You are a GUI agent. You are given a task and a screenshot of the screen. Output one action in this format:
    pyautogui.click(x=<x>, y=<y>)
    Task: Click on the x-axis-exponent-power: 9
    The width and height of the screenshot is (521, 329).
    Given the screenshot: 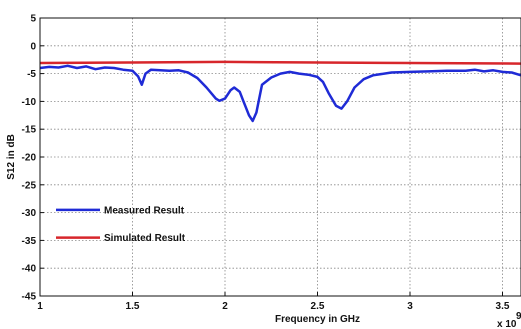 What is the action you would take?
    pyautogui.click(x=518, y=316)
    